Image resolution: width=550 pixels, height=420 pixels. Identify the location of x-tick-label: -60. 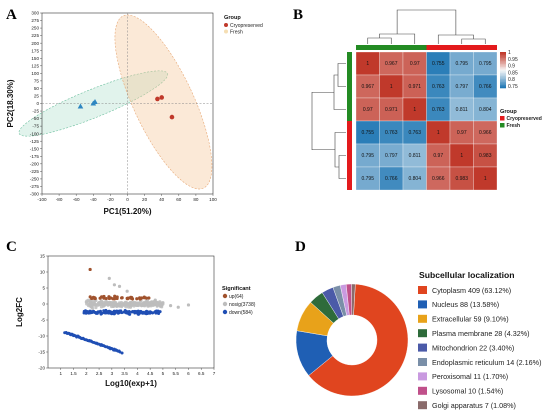
(76, 199).